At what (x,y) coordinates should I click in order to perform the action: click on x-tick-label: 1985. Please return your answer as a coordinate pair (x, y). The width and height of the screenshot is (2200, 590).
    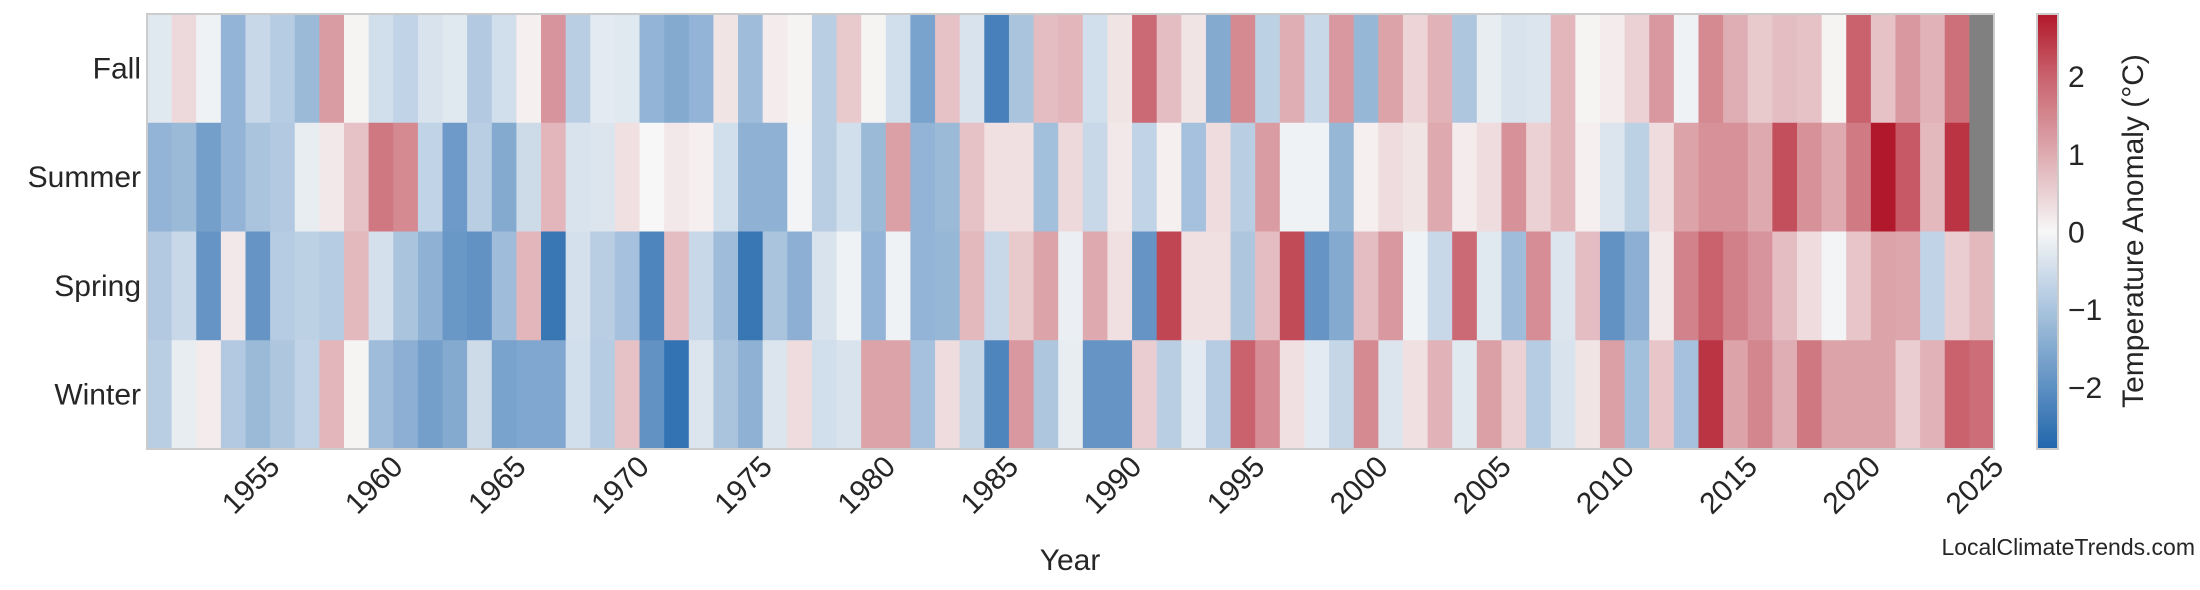
    Looking at the image, I should click on (990, 485).